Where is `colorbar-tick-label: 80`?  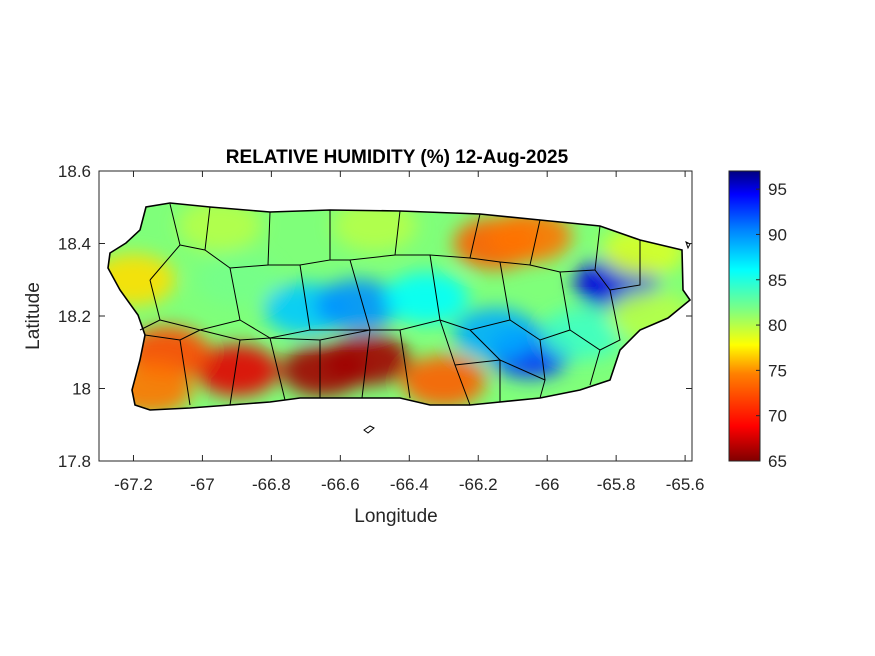
colorbar-tick-label: 80 is located at coordinates (777, 325).